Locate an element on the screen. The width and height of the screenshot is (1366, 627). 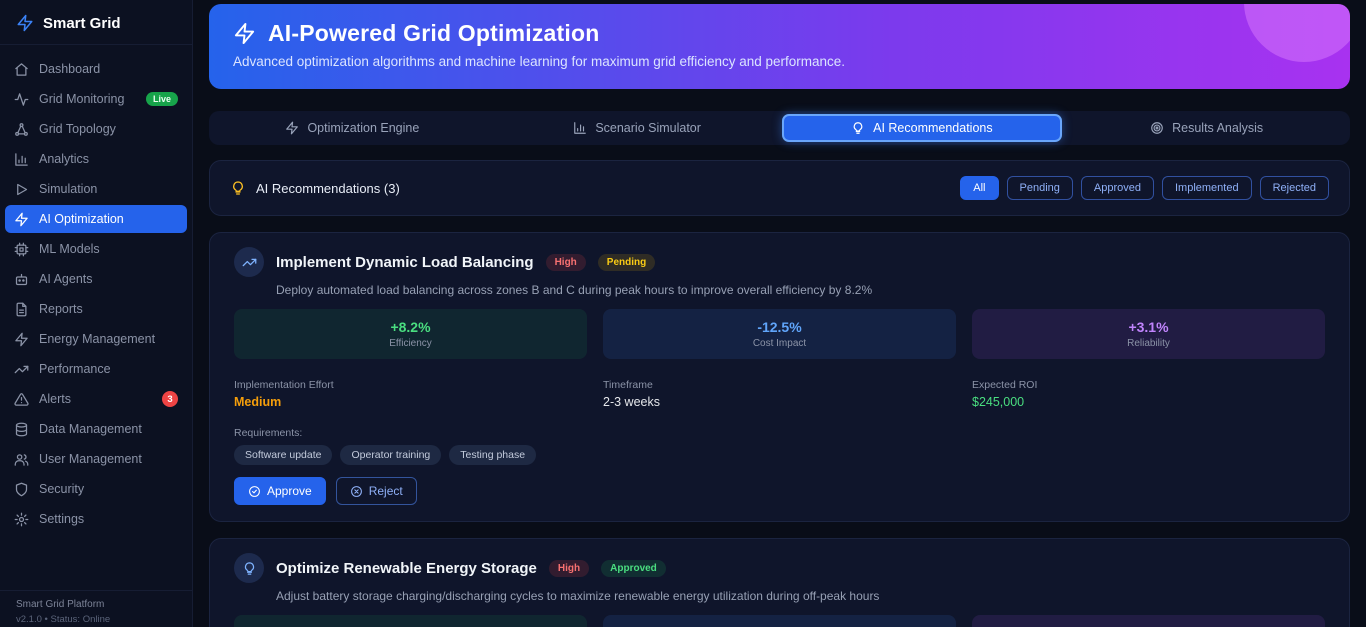
recommendation-title: Implement Dynamic Load Balancing is located at coordinates (405, 262).